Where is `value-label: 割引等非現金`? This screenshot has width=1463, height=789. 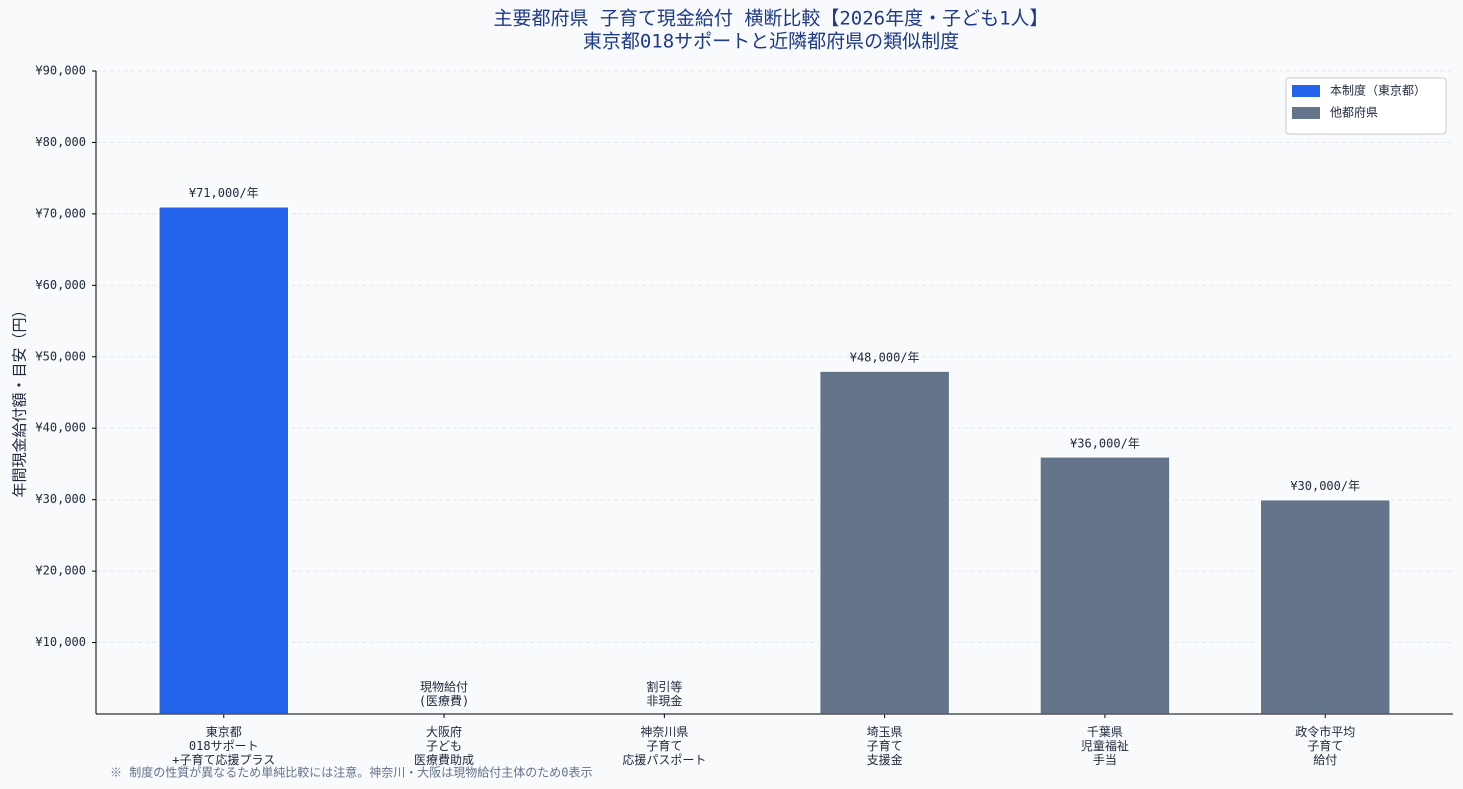
value-label: 割引等非現金 is located at coordinates (664, 693).